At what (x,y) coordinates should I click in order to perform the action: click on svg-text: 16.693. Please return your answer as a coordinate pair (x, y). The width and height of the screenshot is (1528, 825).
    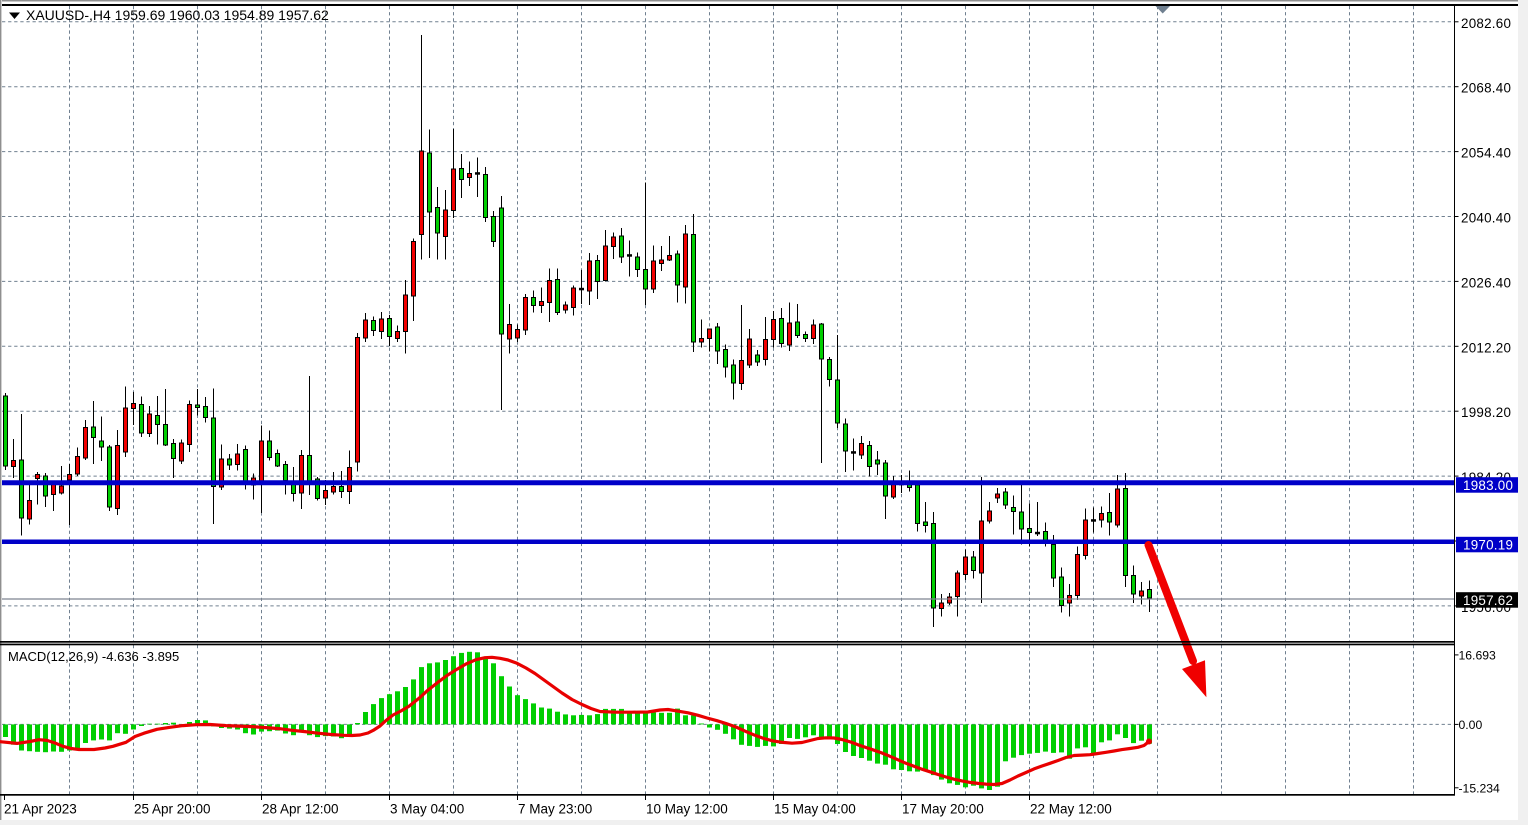
    Looking at the image, I should click on (1477, 656).